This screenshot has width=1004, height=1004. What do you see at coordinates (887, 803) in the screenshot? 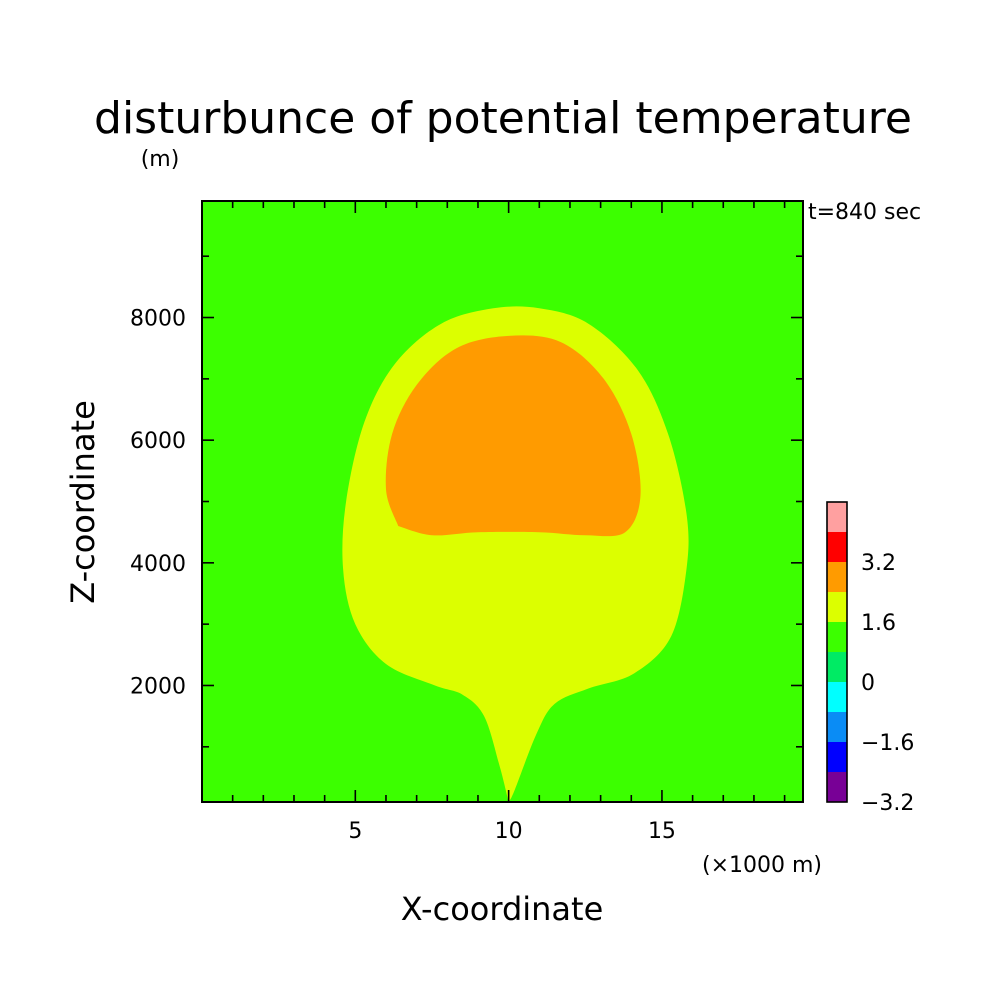
I see `colorbar-label: −3.2` at bounding box center [887, 803].